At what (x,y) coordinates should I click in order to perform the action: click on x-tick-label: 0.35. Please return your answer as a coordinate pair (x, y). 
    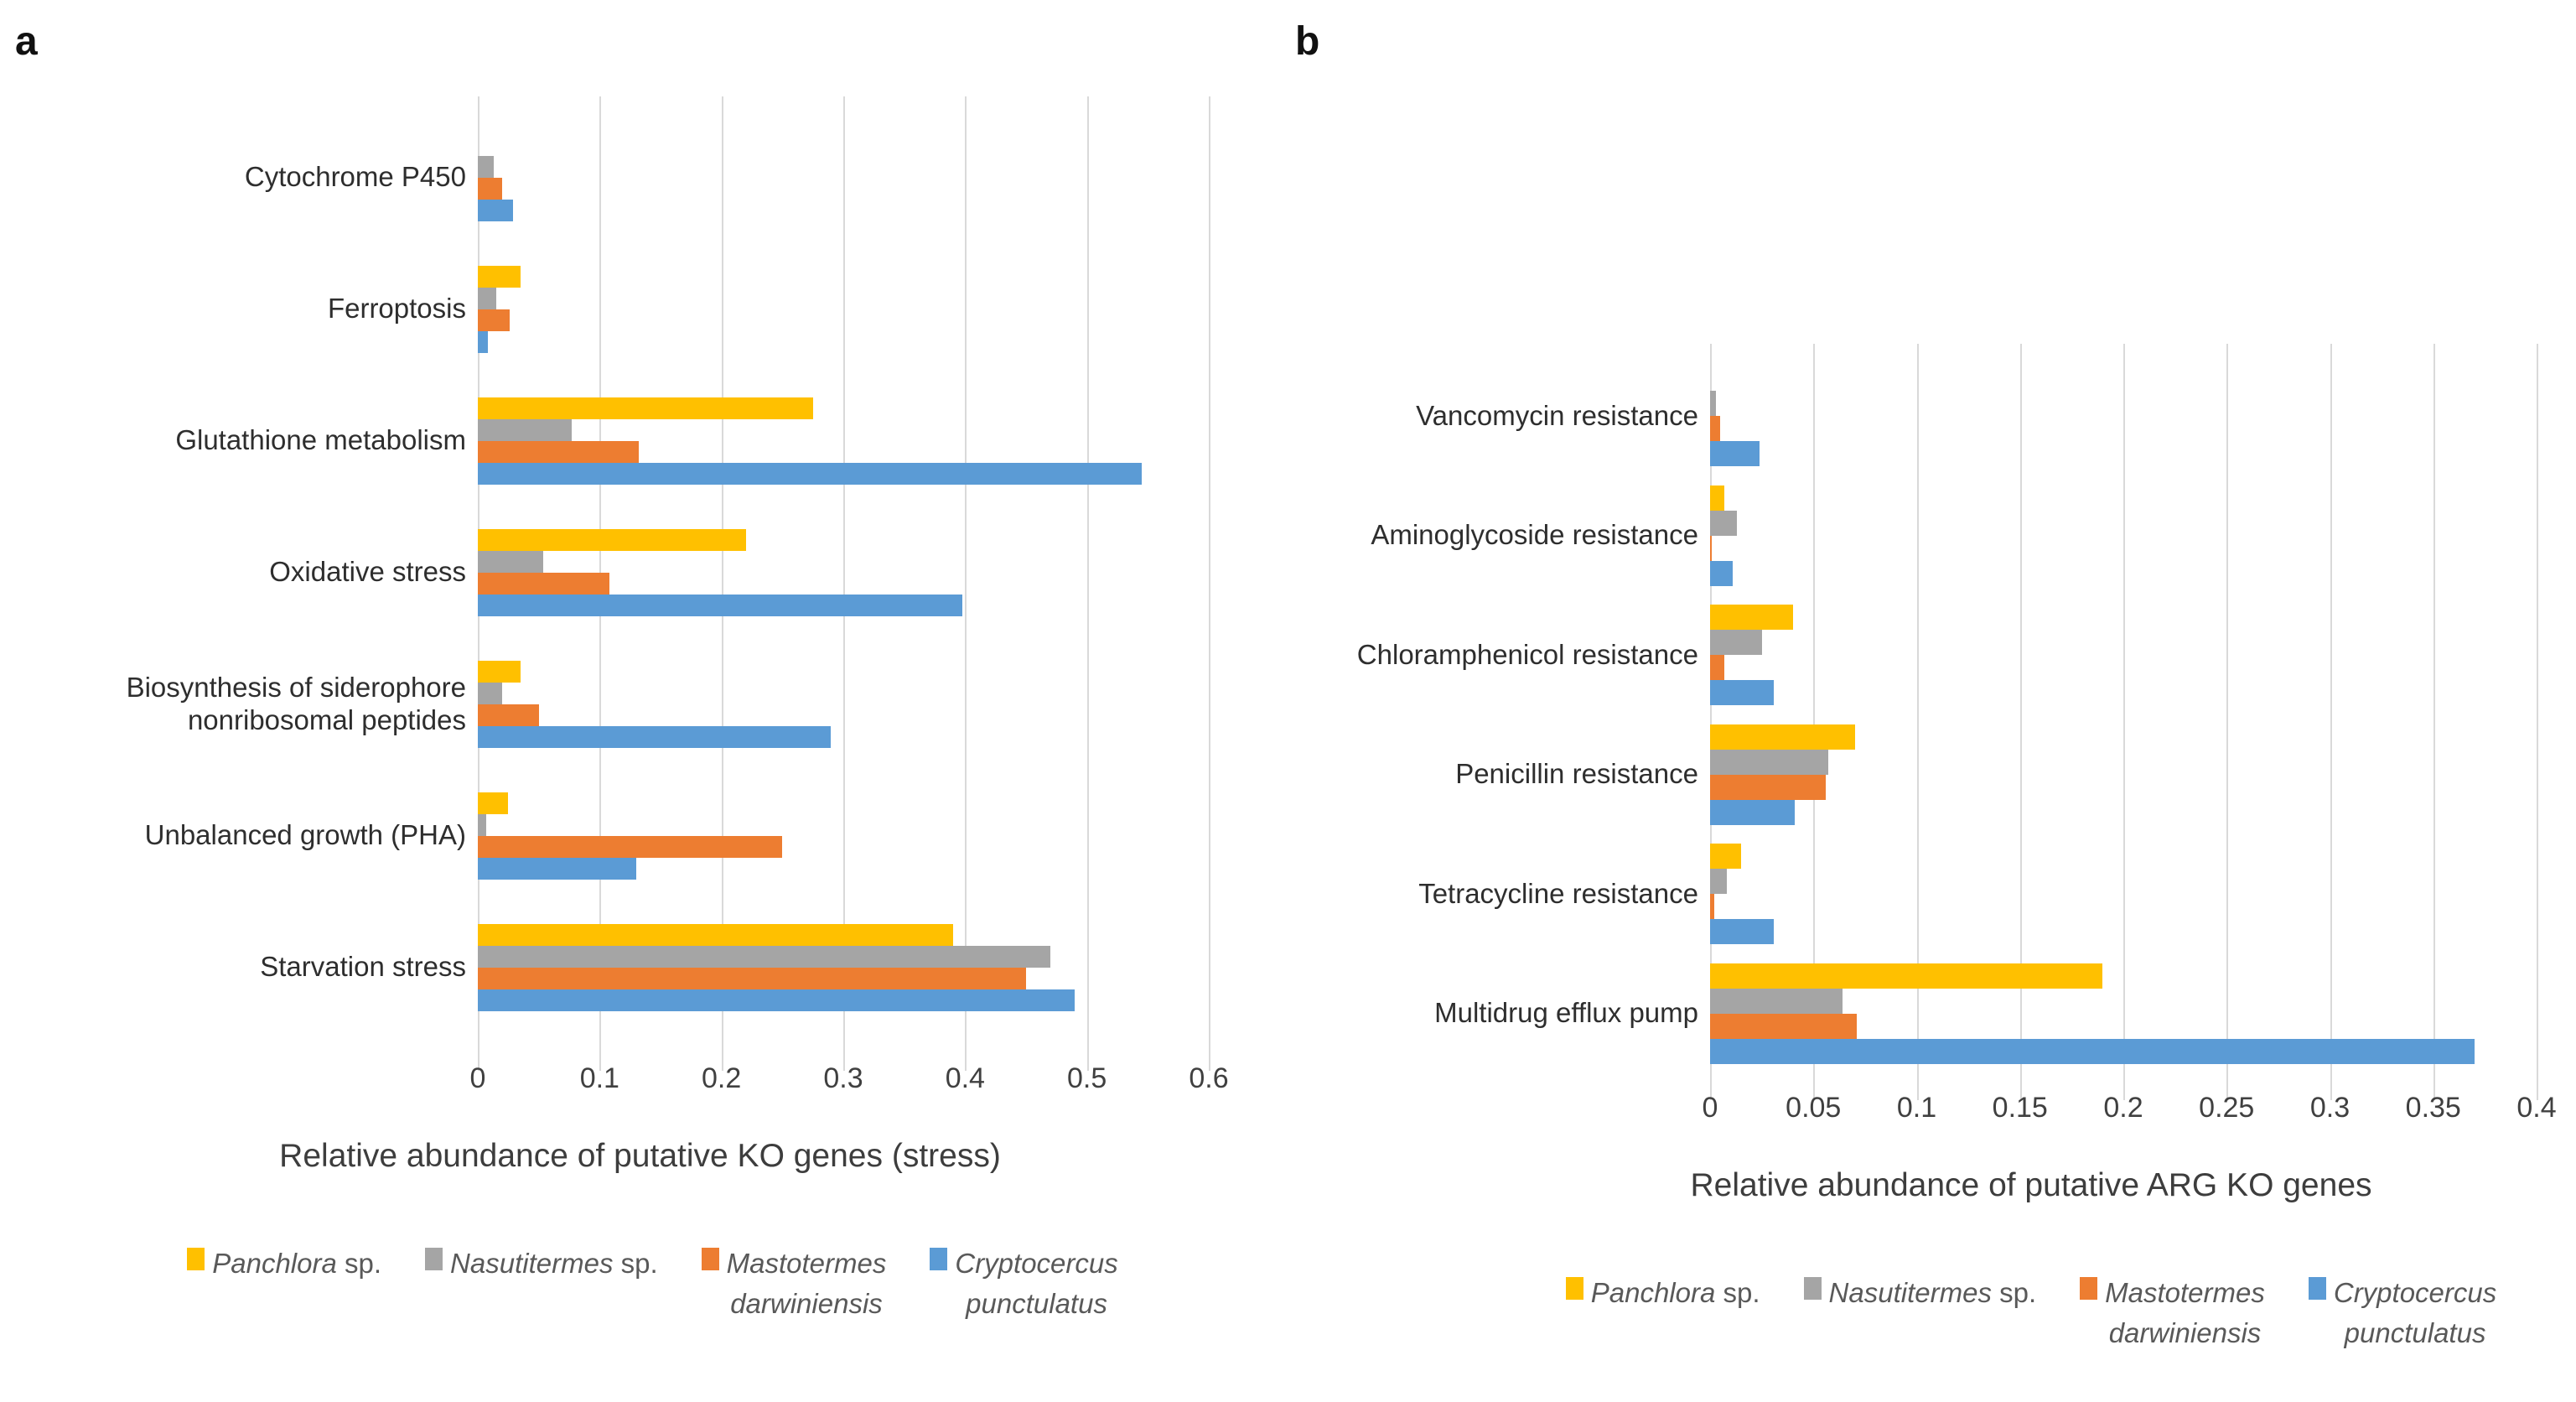
    Looking at the image, I should click on (2433, 1108).